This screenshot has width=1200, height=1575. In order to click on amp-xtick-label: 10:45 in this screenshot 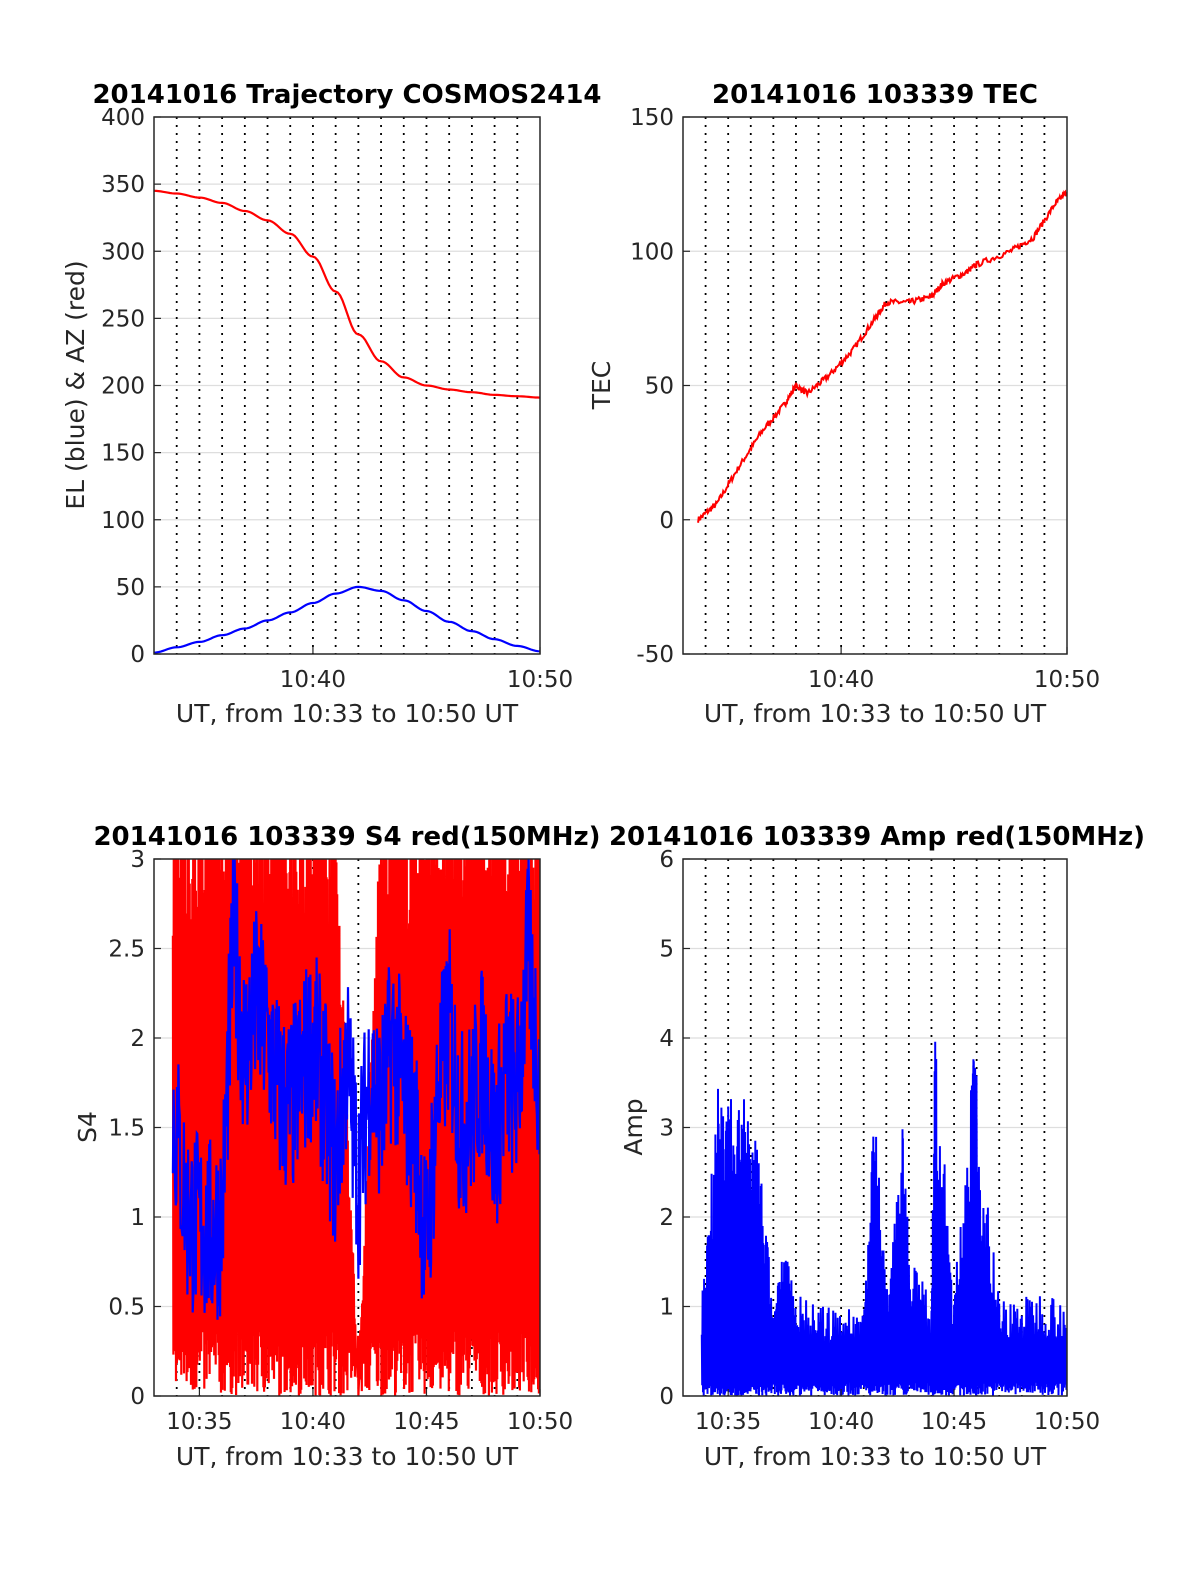, I will do `click(954, 1422)`.